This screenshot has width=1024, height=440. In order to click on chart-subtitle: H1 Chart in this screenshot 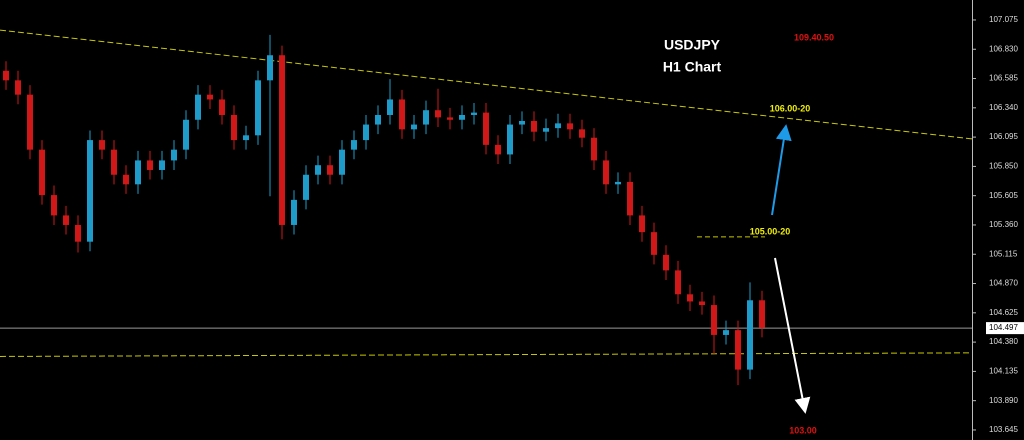, I will do `click(692, 67)`.